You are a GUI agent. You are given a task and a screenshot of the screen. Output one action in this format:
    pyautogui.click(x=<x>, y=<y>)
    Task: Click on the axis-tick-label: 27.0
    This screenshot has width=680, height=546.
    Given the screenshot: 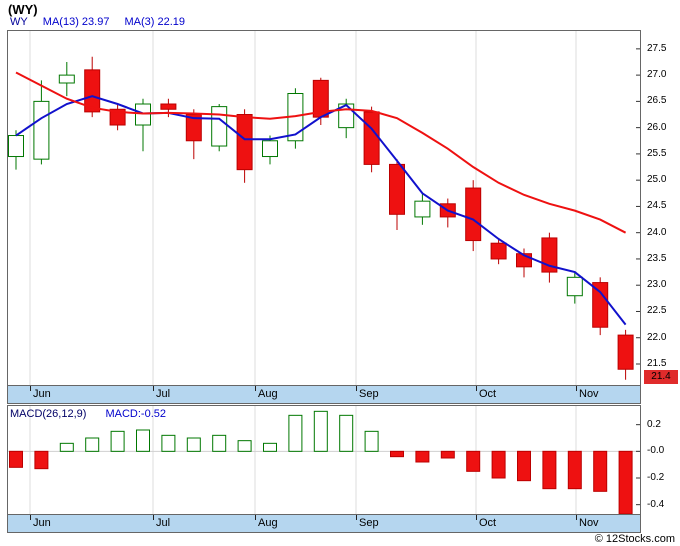 What is the action you would take?
    pyautogui.click(x=657, y=75)
    